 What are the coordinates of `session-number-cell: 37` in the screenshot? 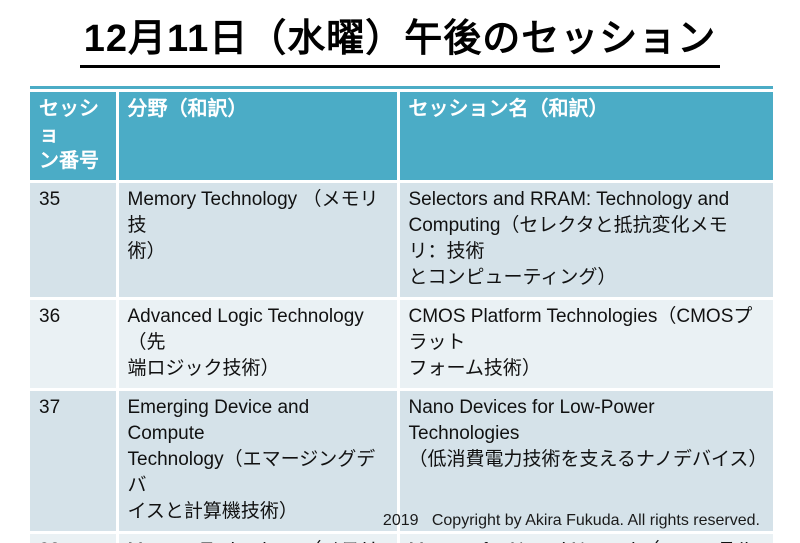 It's located at (74, 461).